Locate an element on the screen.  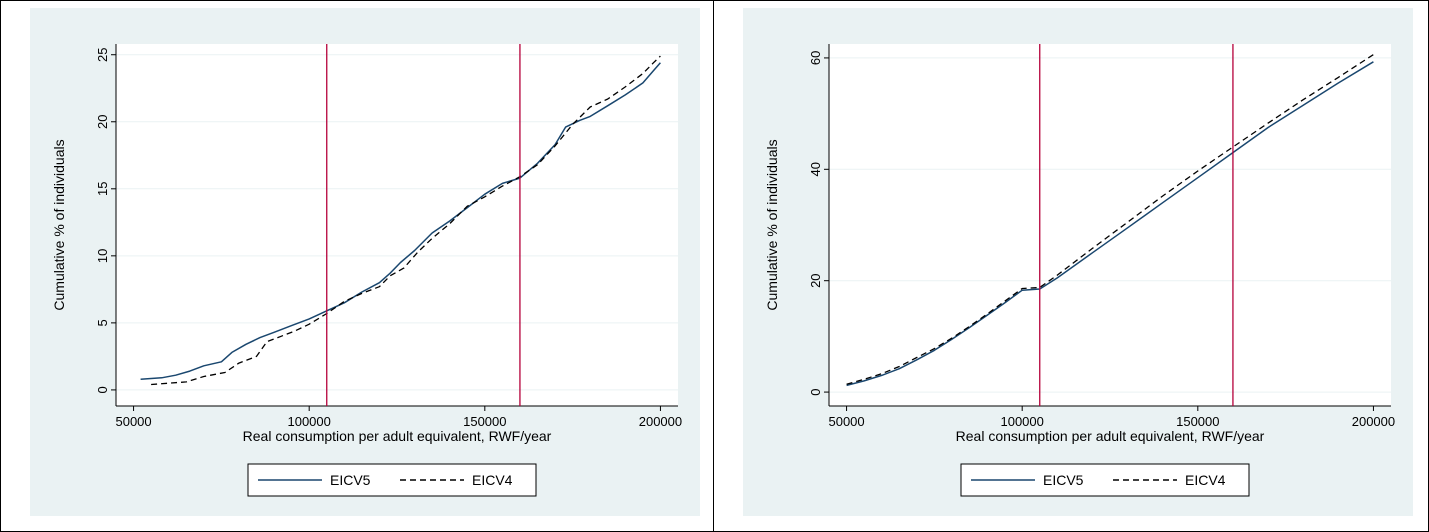
y-tick-label: 40 is located at coordinates (815, 169).